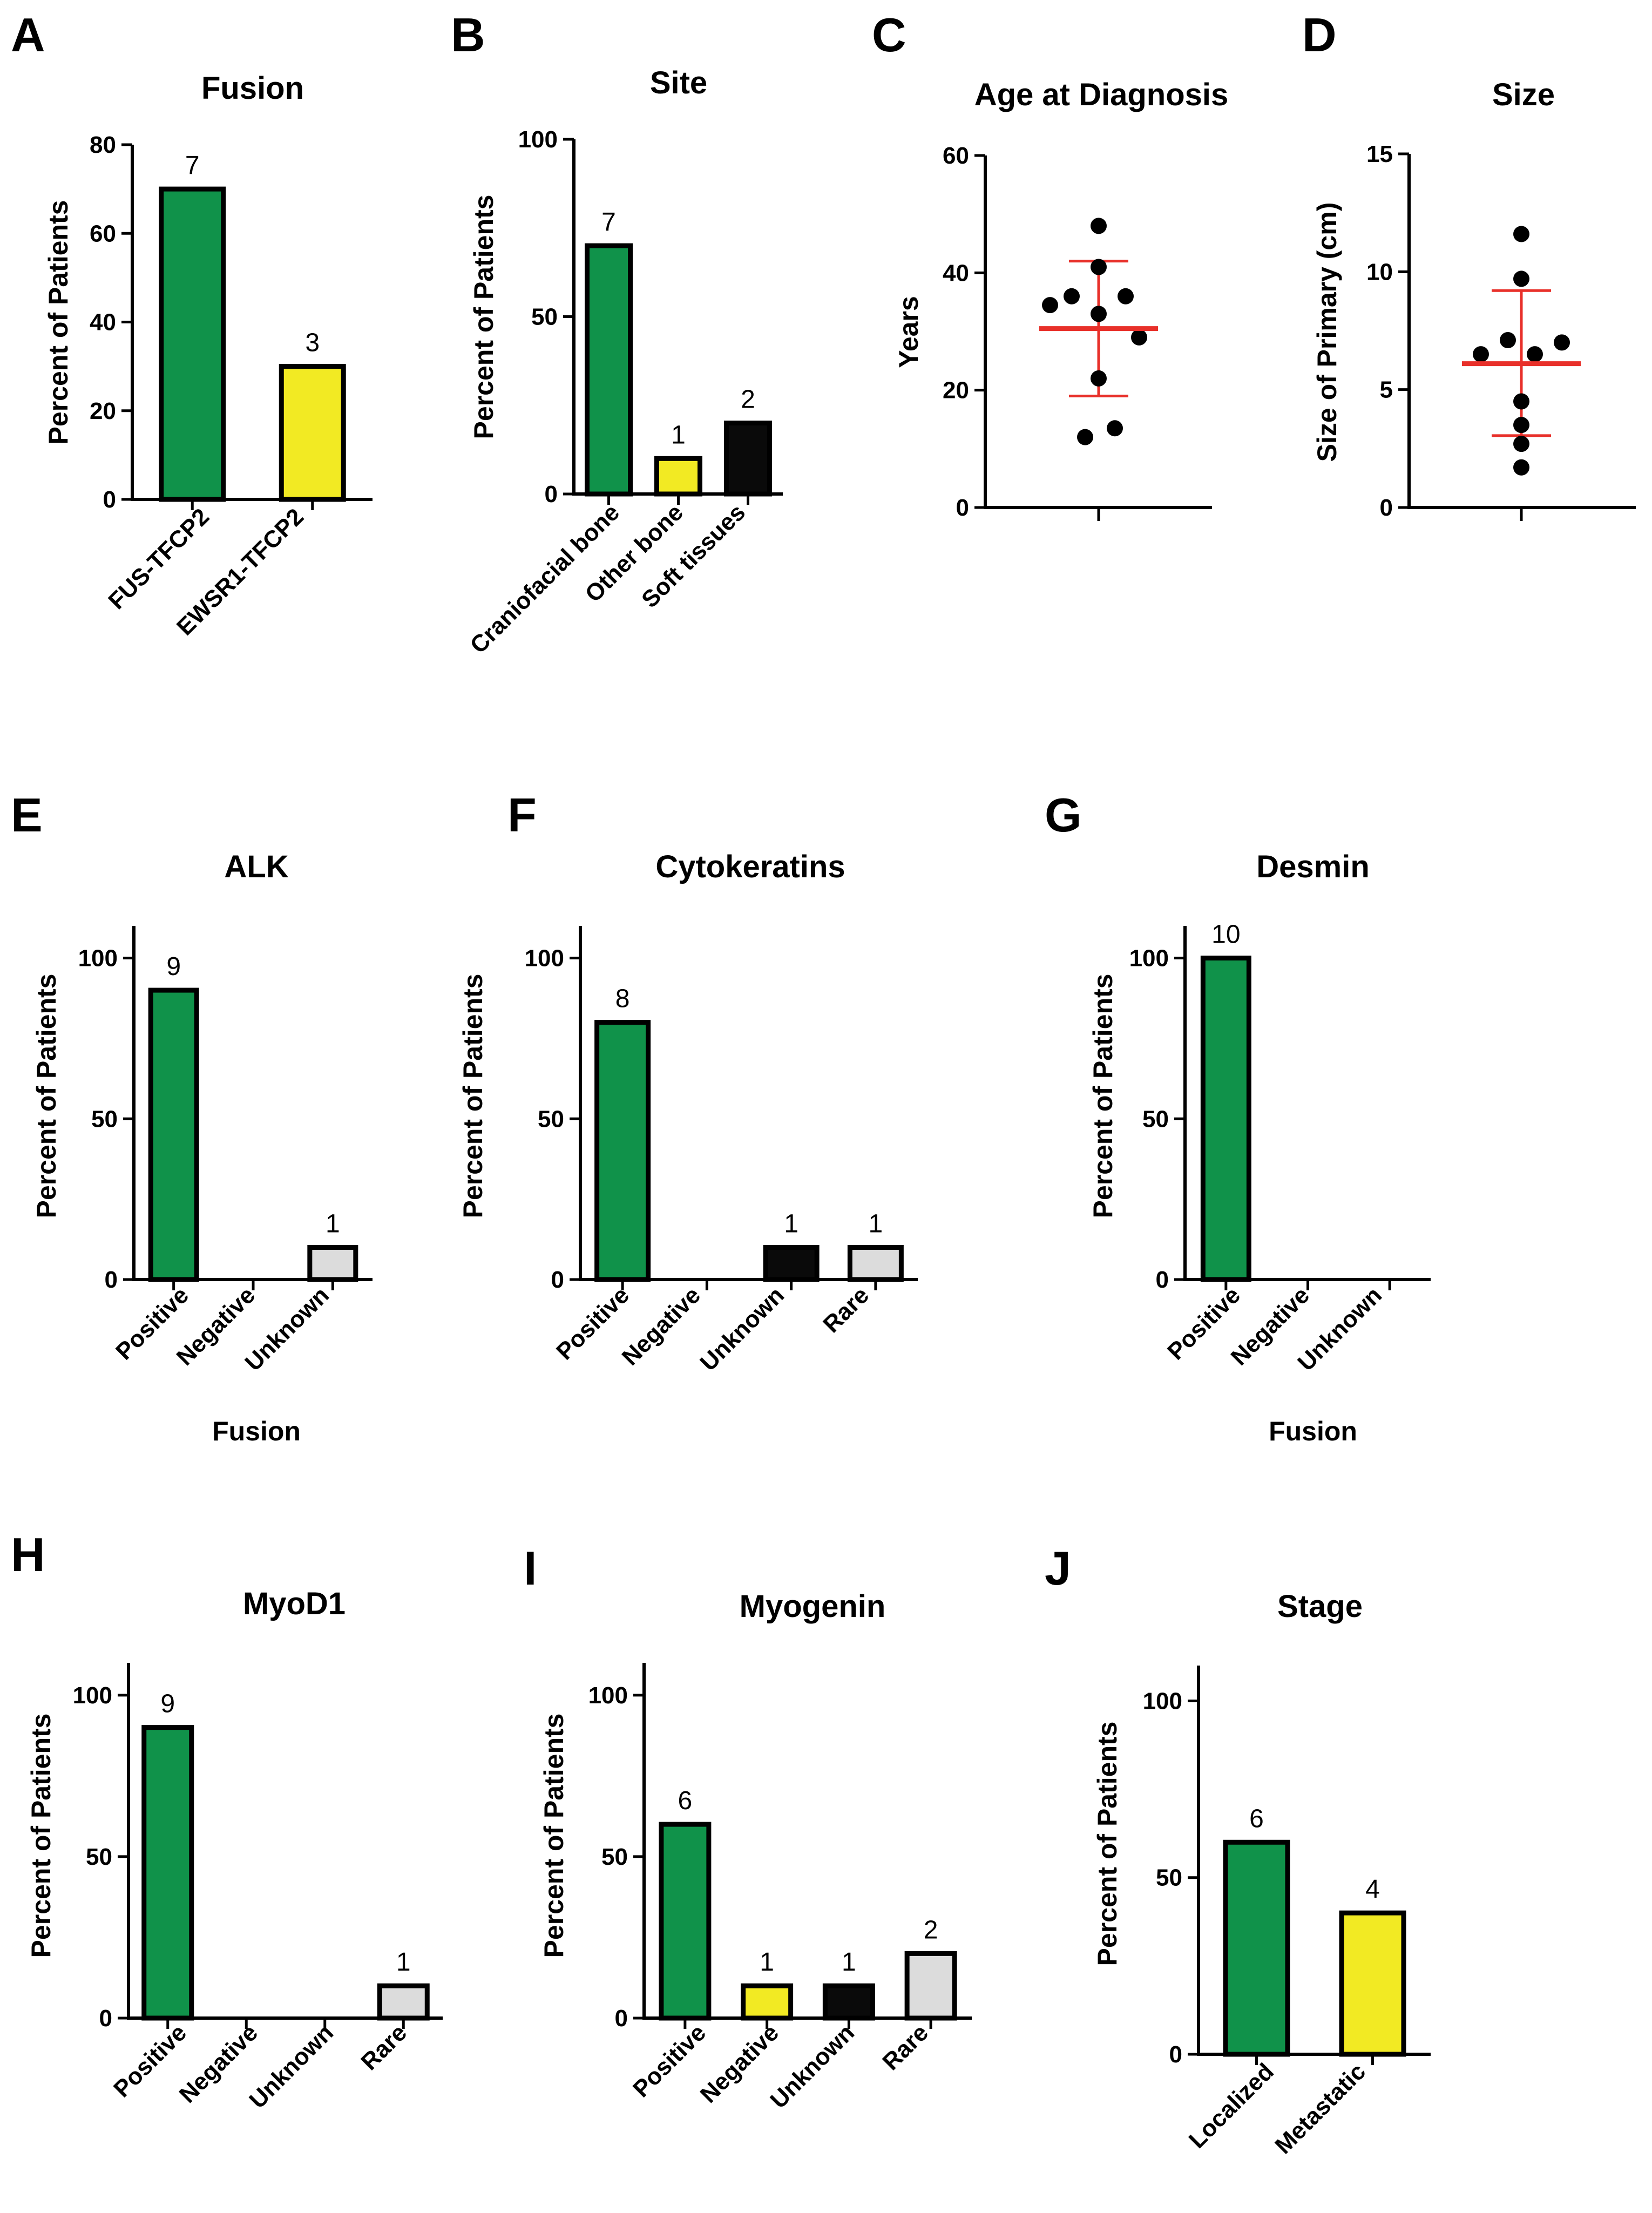 This screenshot has width=1652, height=2213. What do you see at coordinates (312, 343) in the screenshot?
I see `data-label: 3` at bounding box center [312, 343].